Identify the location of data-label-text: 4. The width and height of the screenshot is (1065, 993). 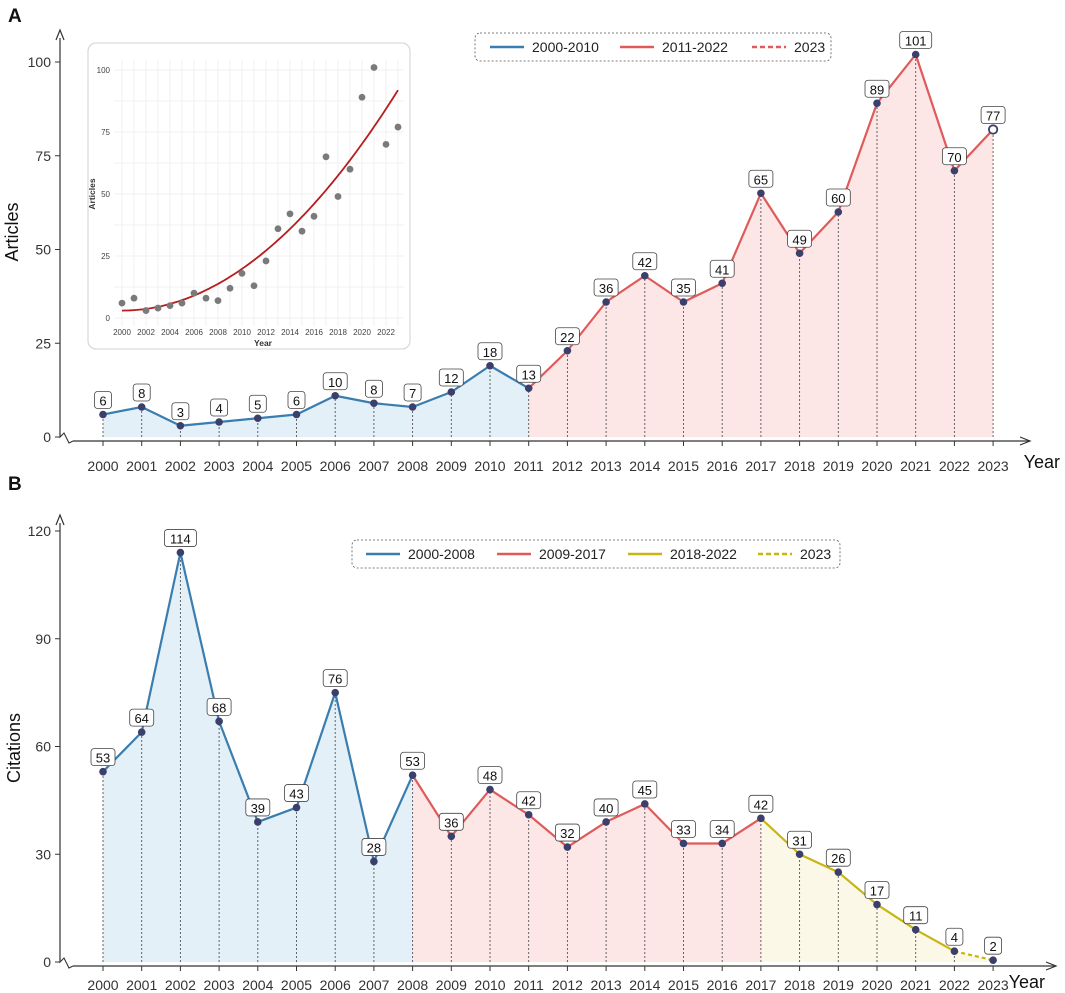
(954, 937).